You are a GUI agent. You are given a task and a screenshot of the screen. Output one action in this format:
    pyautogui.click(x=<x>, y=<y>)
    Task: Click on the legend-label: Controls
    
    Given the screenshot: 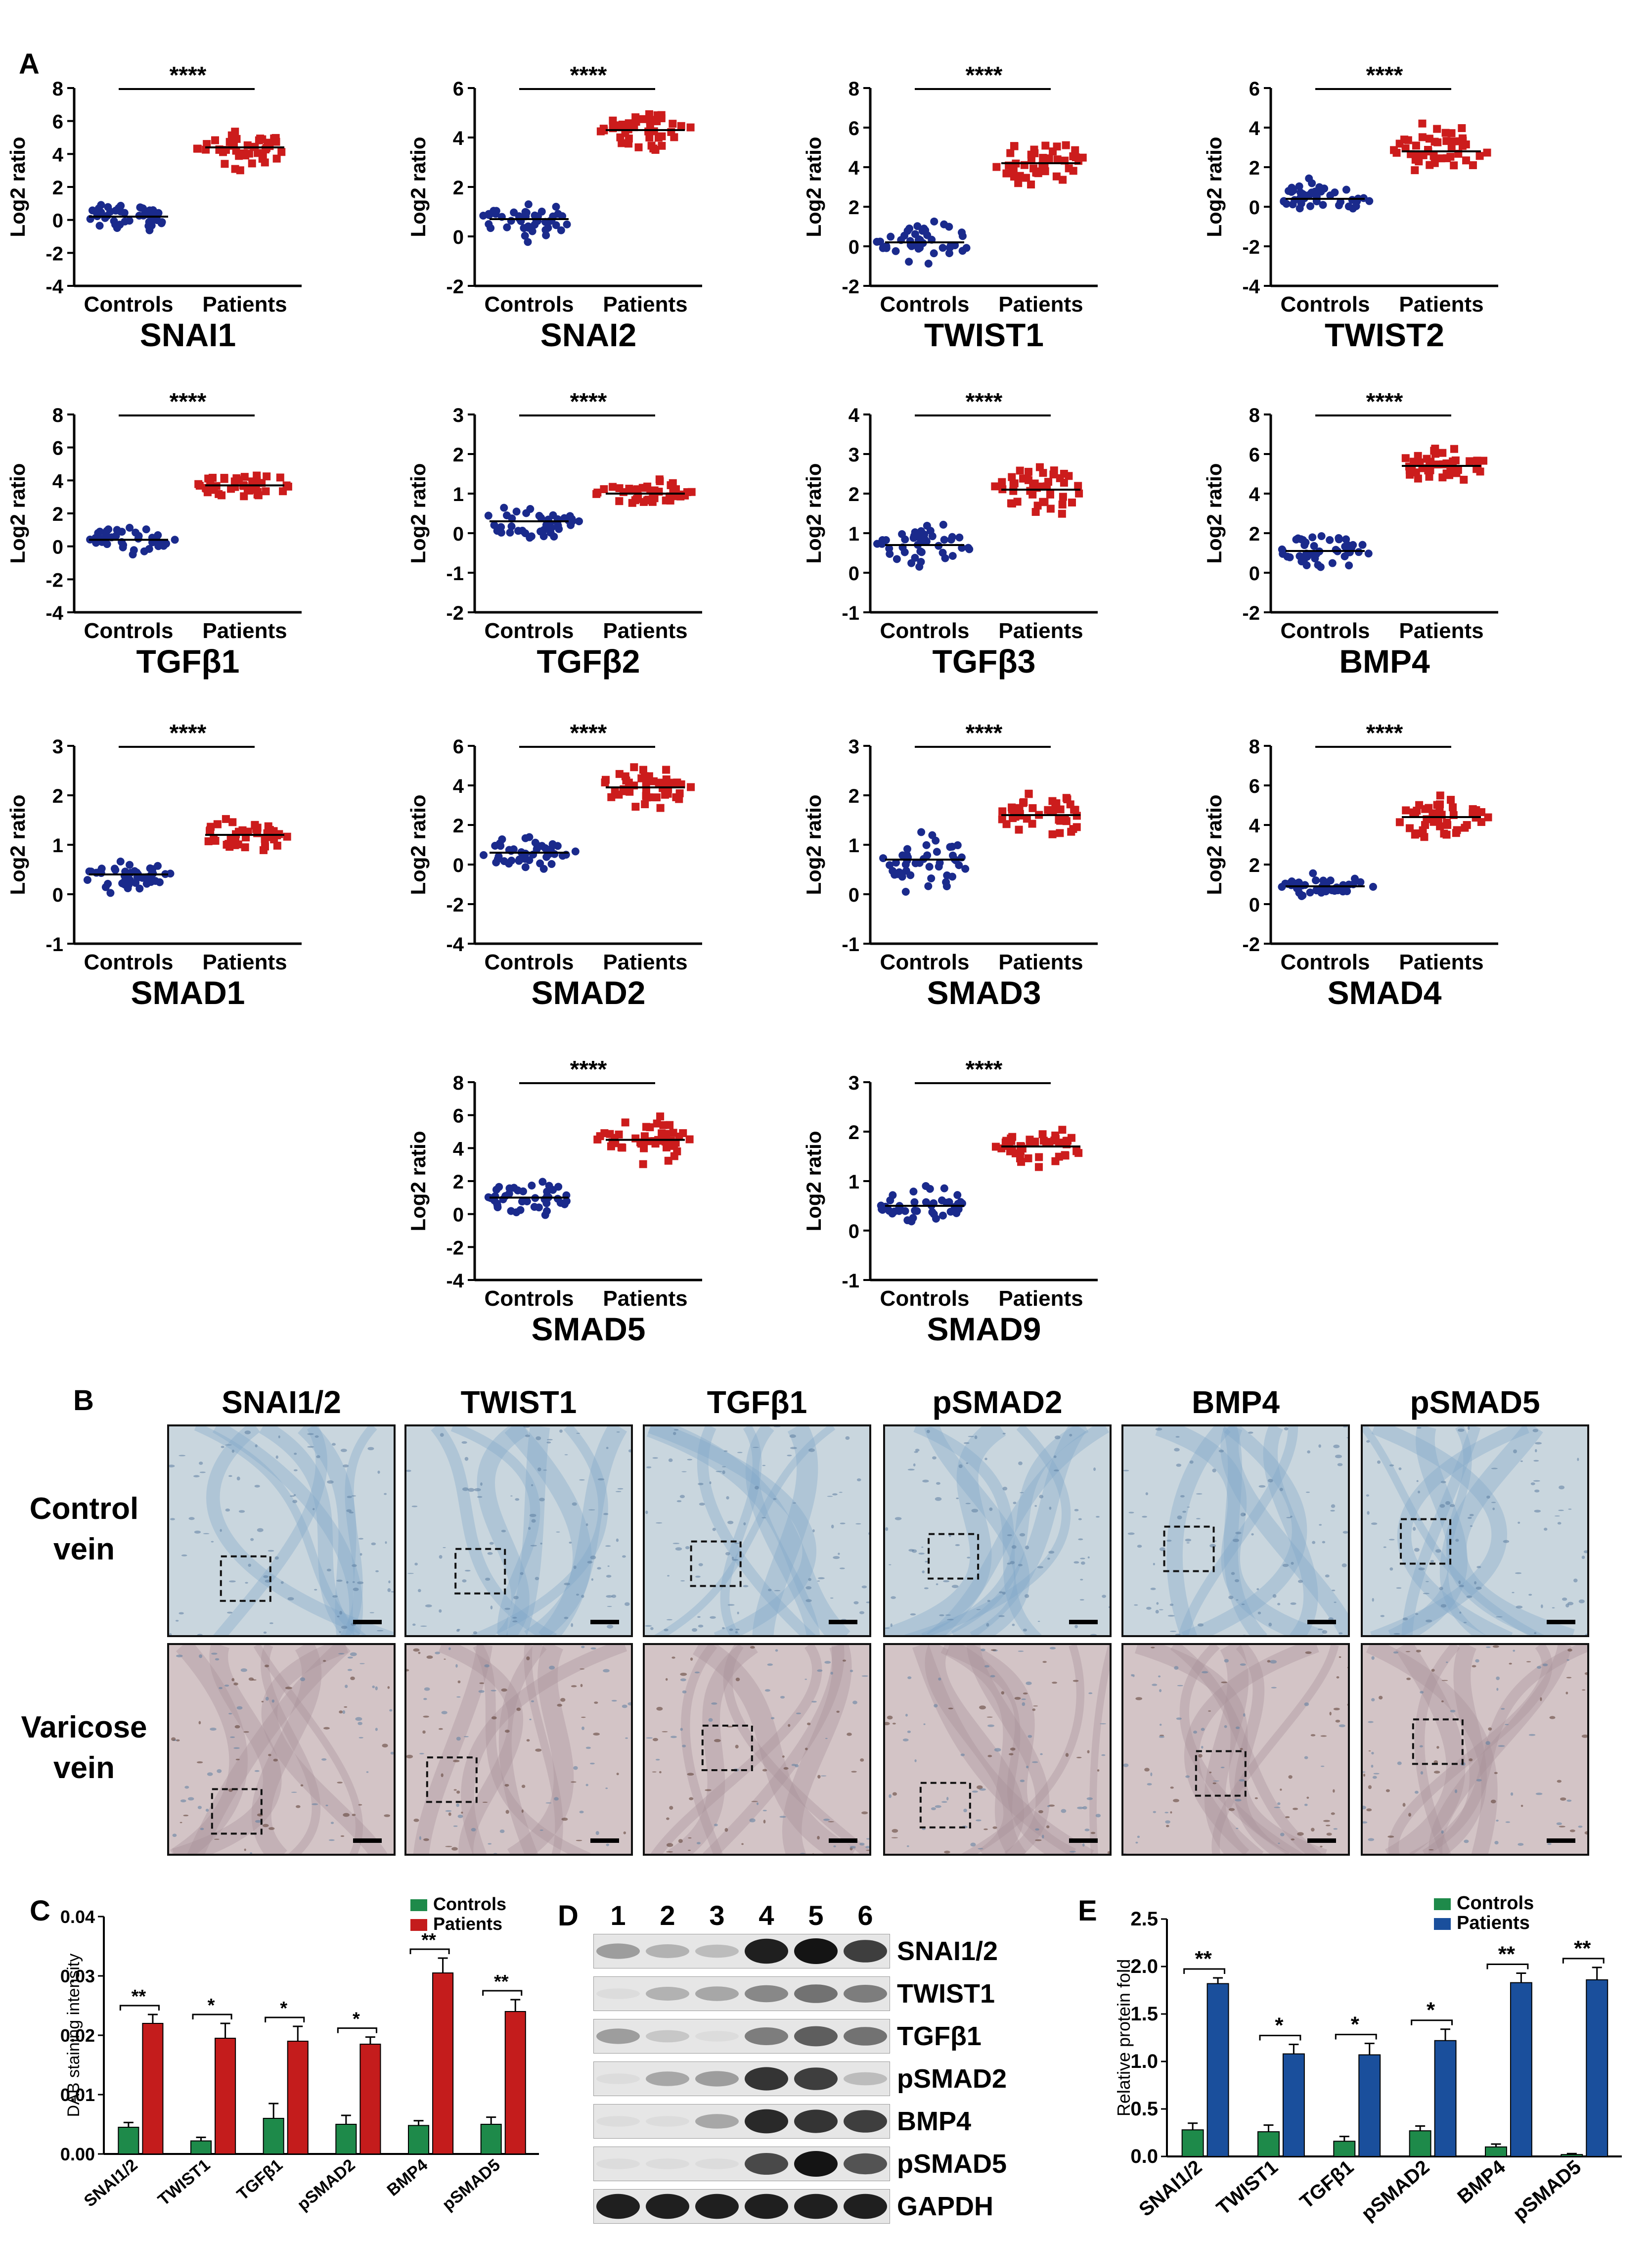 What is the action you would take?
    pyautogui.click(x=469, y=1904)
    